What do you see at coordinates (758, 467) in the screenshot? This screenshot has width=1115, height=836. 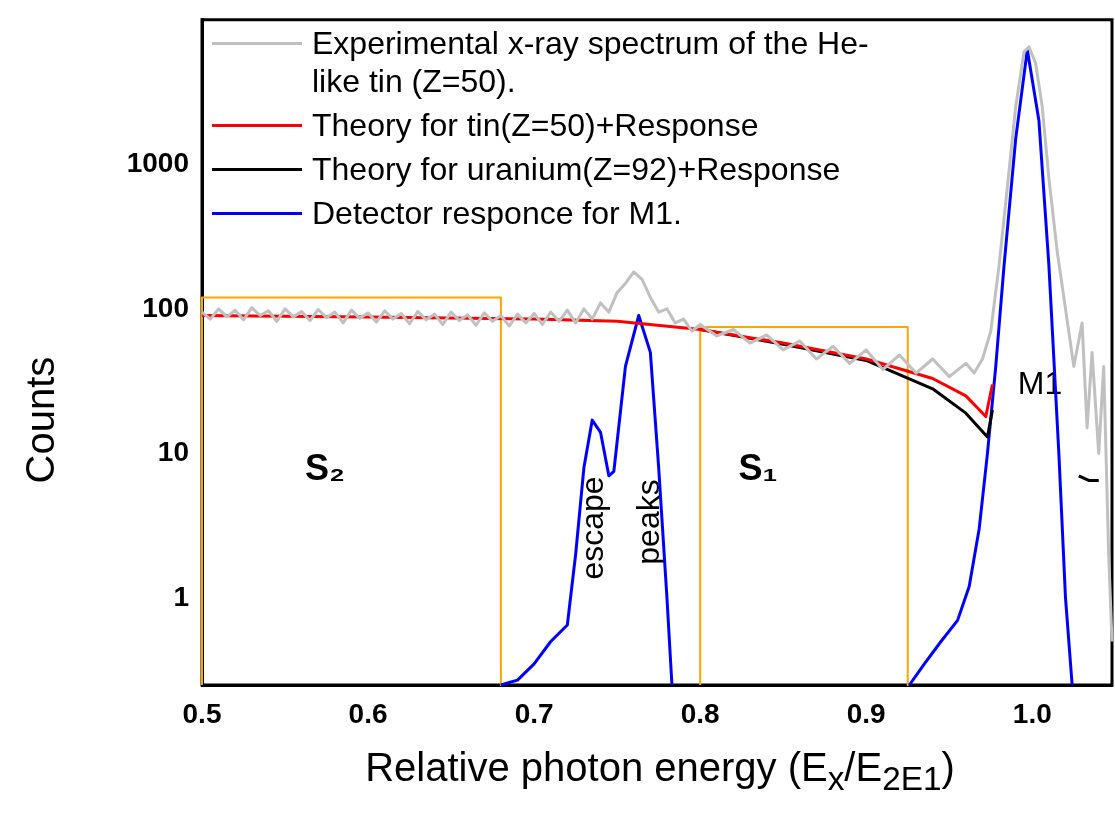 I see `annotation: S₁` at bounding box center [758, 467].